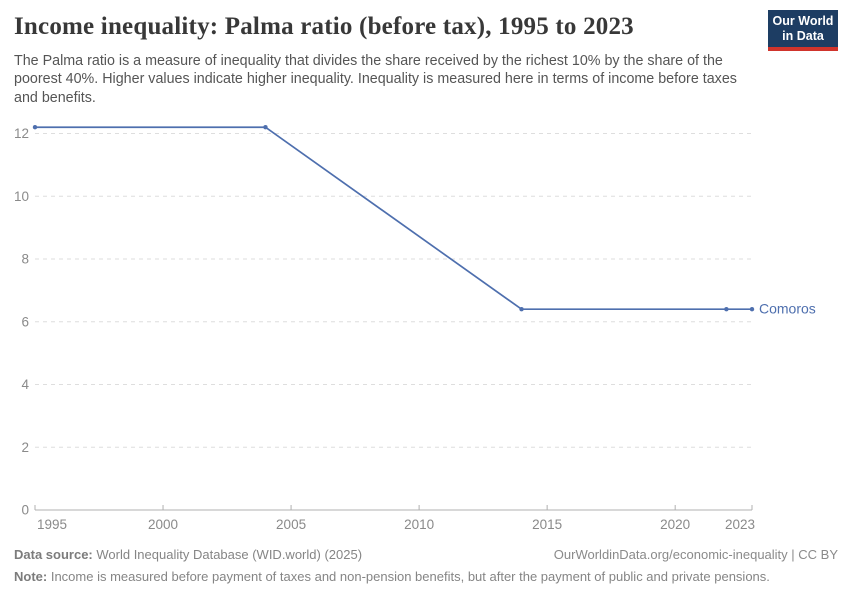 The image size is (850, 600). I want to click on x-tick-label: 2000, so click(163, 524).